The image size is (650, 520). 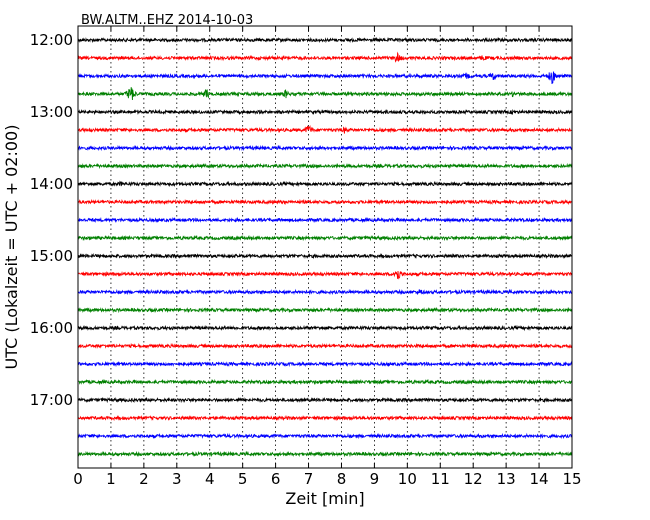 I want to click on x-tick-label: 3, so click(x=177, y=479).